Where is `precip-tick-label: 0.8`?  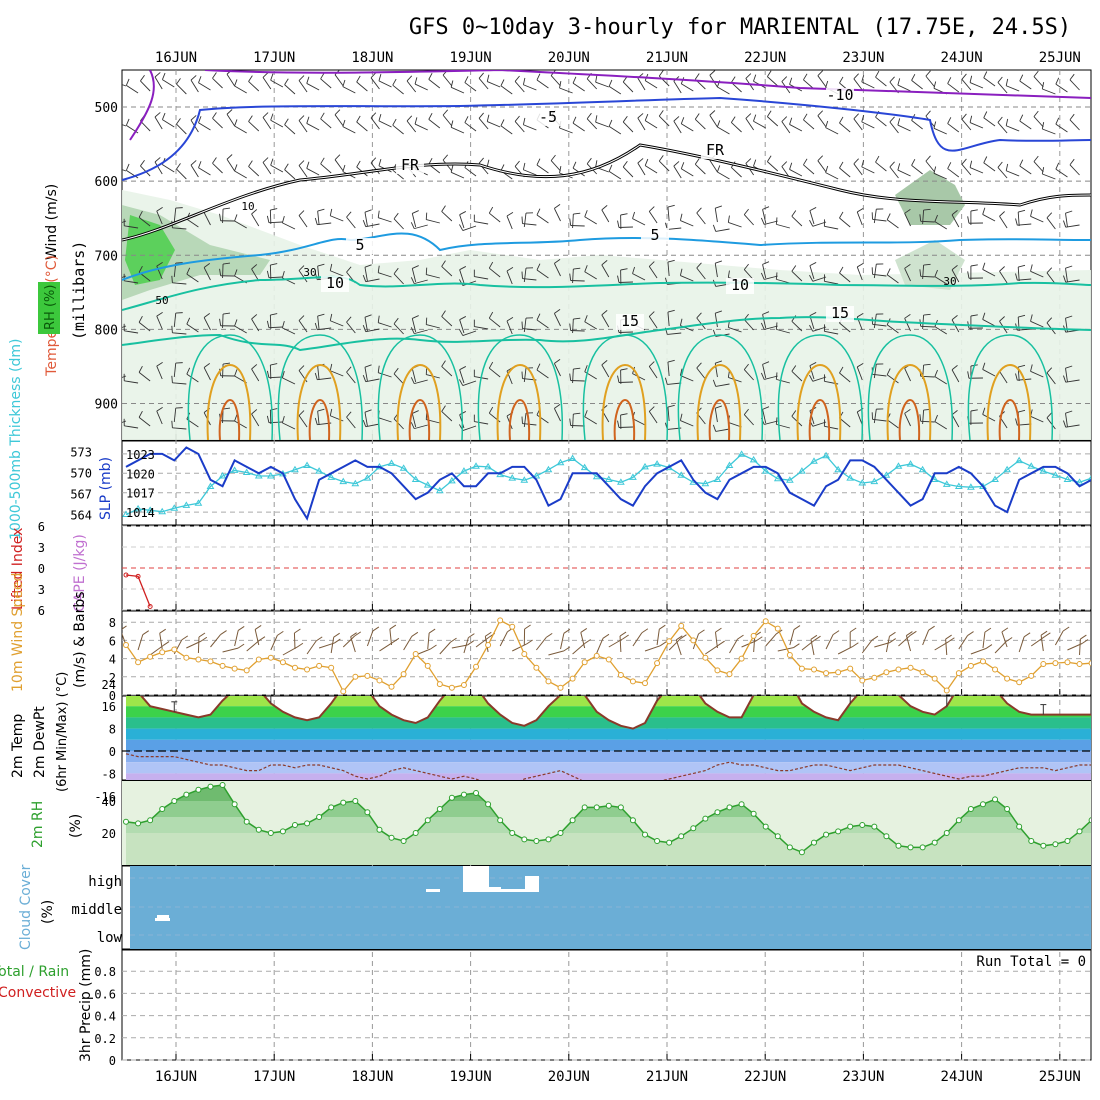
precip-tick-label: 0.8 is located at coordinates (105, 972).